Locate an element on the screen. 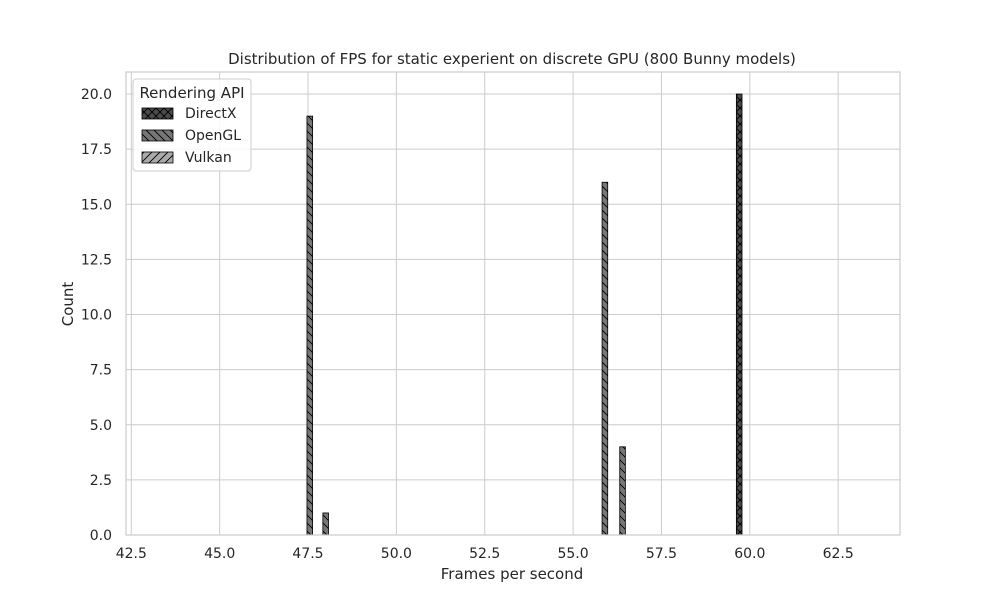 This screenshot has height=600, width=1000. legend-items: DirectX OpenGL Vulkan is located at coordinates (191, 136).